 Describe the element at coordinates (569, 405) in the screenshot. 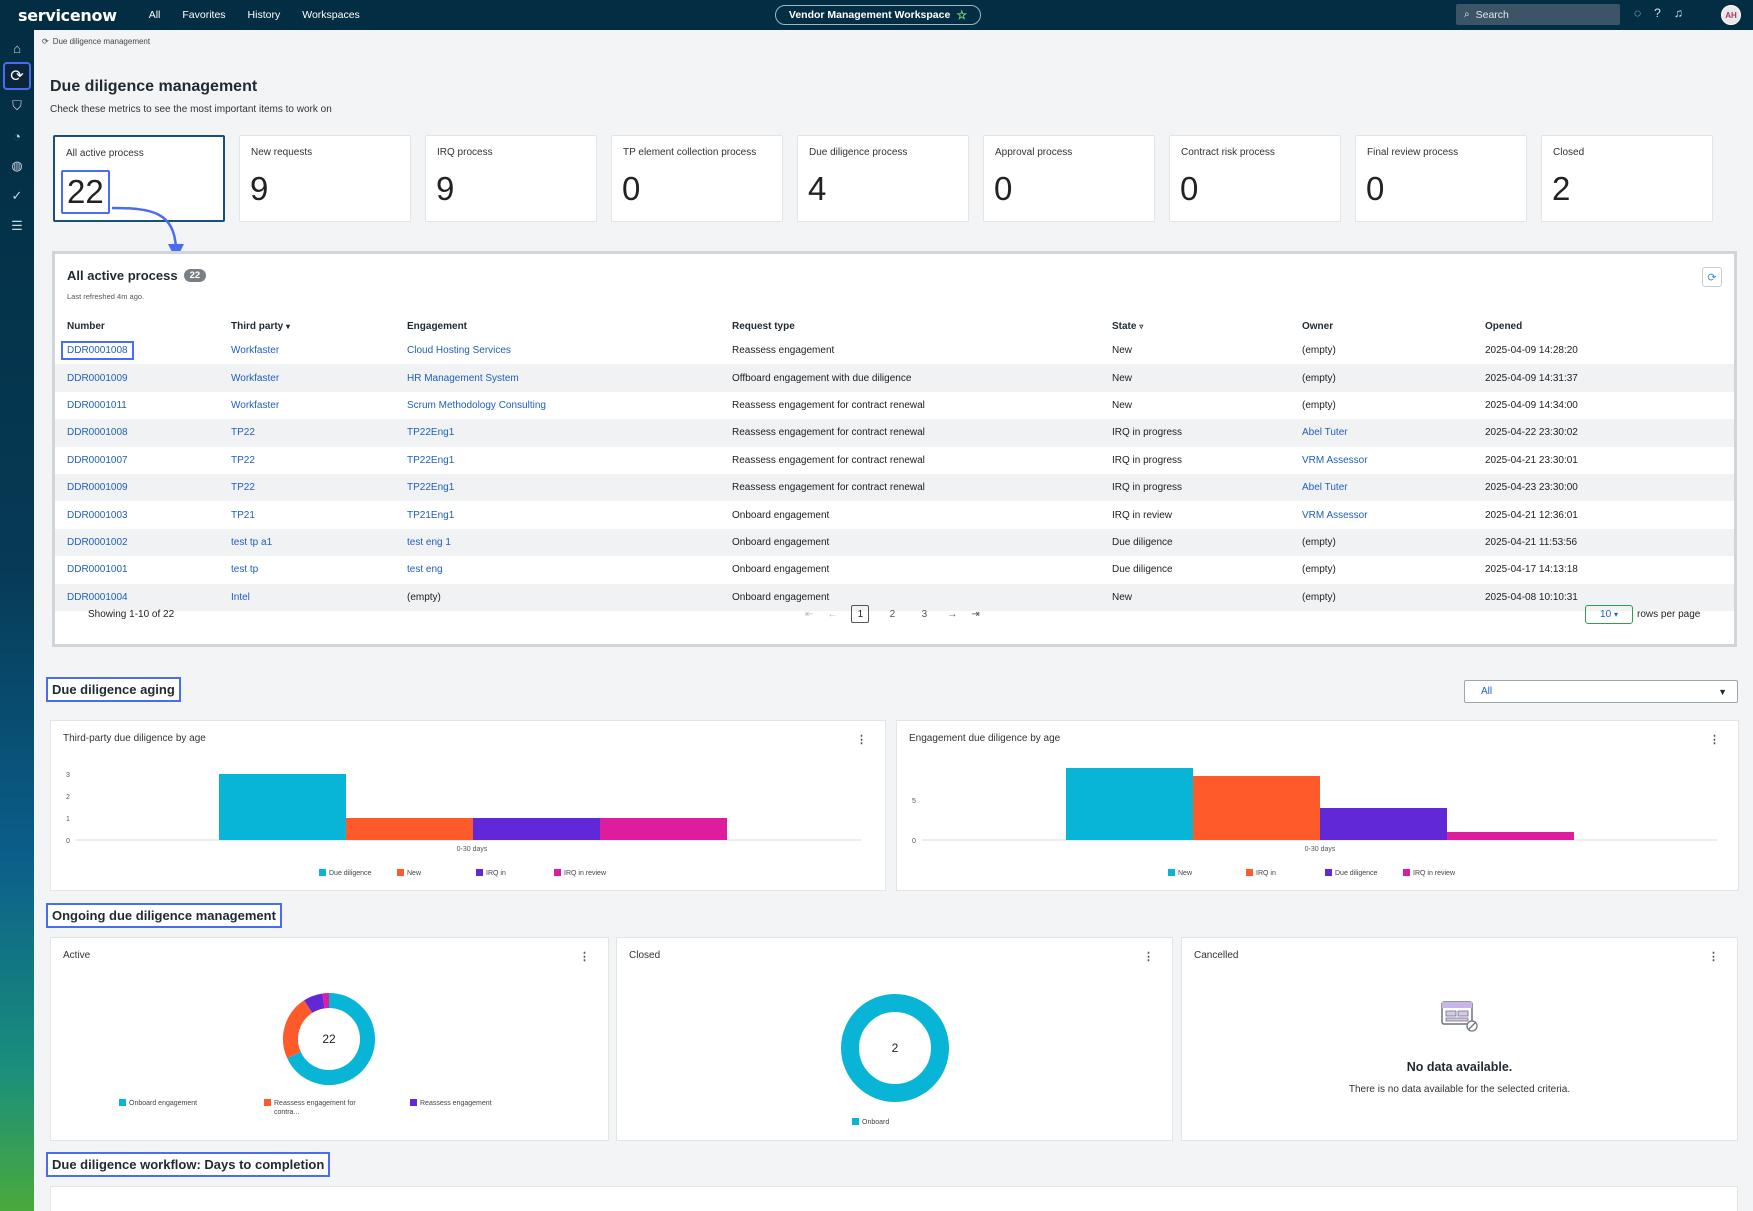

I see `cell-engagement: Scrum Methodology Consulting` at that location.